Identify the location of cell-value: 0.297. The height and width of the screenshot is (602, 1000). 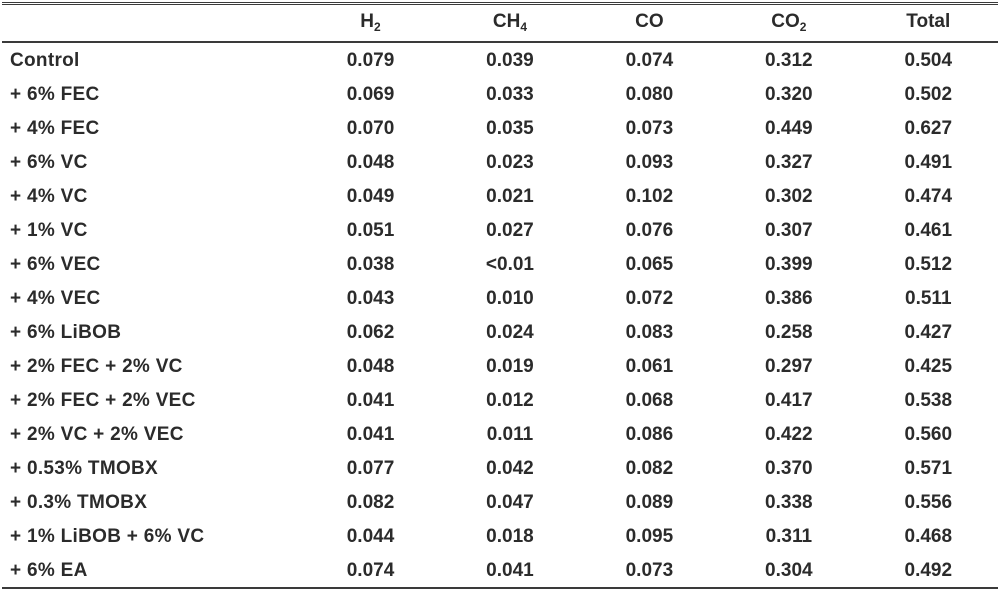
(789, 366).